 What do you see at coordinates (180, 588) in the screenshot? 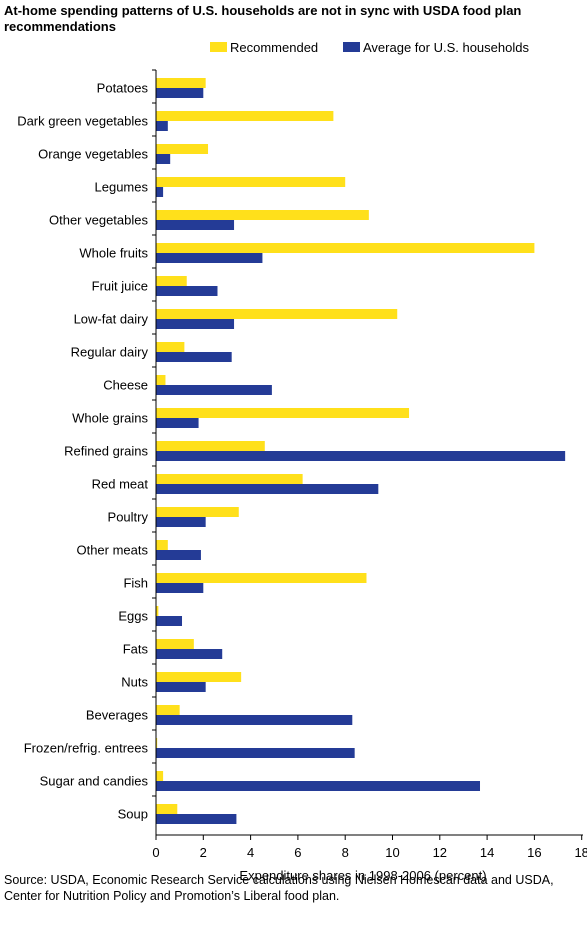
I see `bar-average-fish` at bounding box center [180, 588].